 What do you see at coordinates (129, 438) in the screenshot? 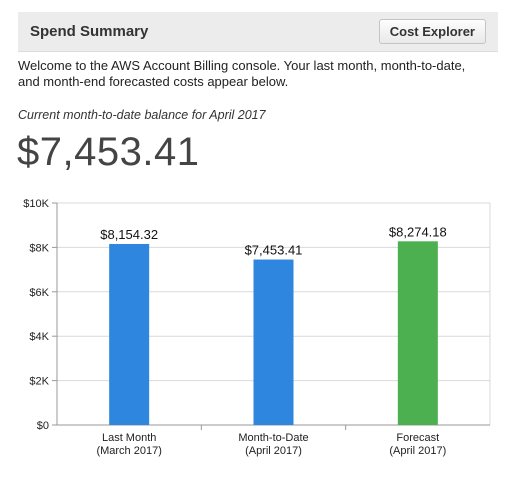
I see `x-category-label: Last Month` at bounding box center [129, 438].